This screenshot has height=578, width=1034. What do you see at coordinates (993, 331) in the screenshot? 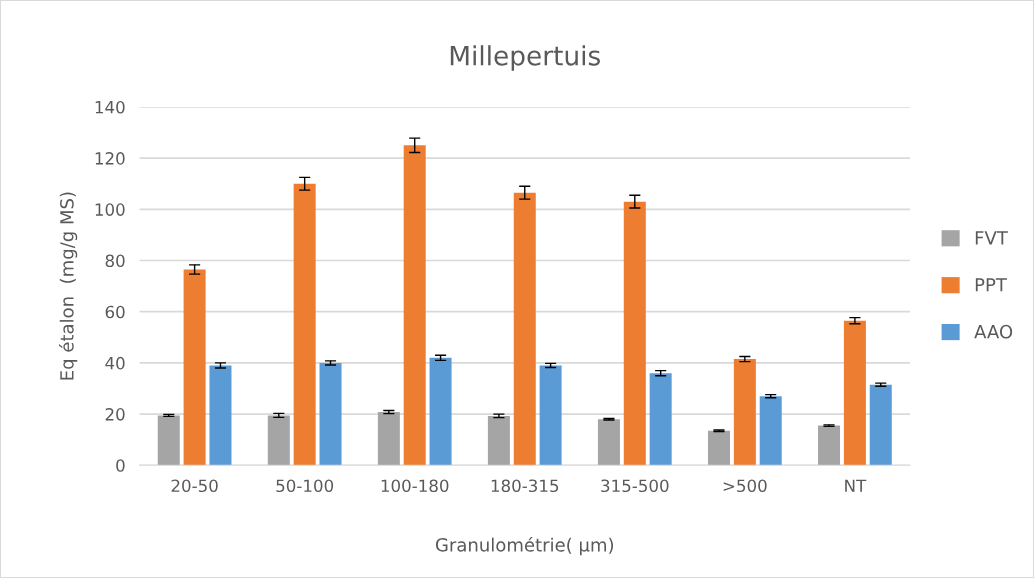
I see `legend-label: AAO` at bounding box center [993, 331].